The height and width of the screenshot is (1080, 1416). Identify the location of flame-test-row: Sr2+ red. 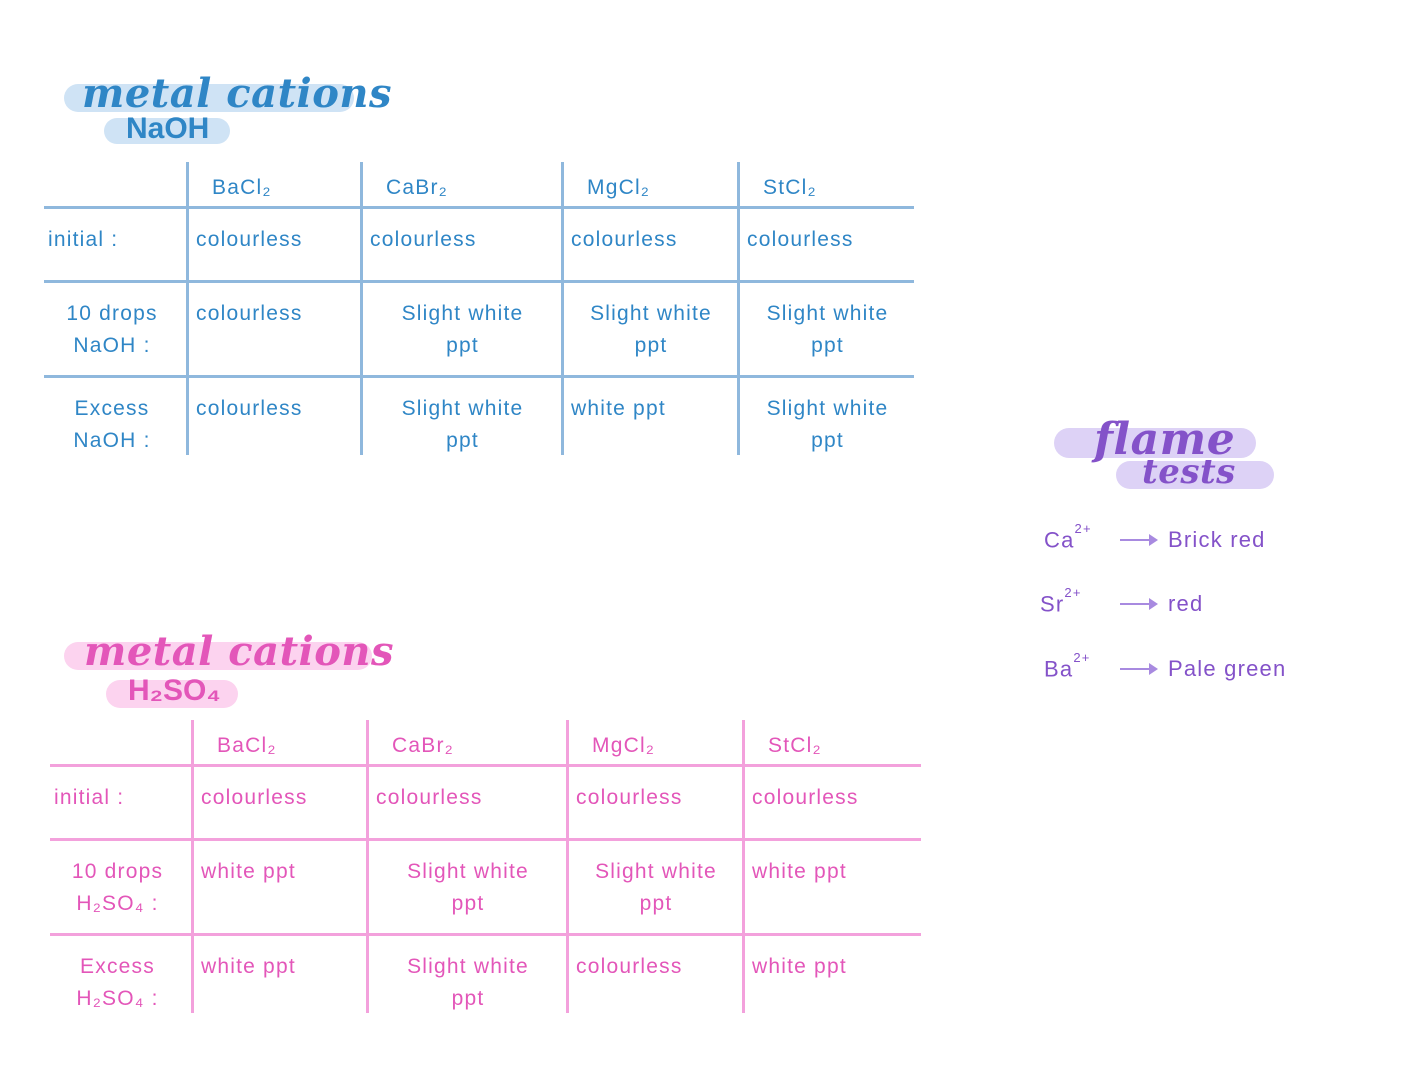
(1122, 601).